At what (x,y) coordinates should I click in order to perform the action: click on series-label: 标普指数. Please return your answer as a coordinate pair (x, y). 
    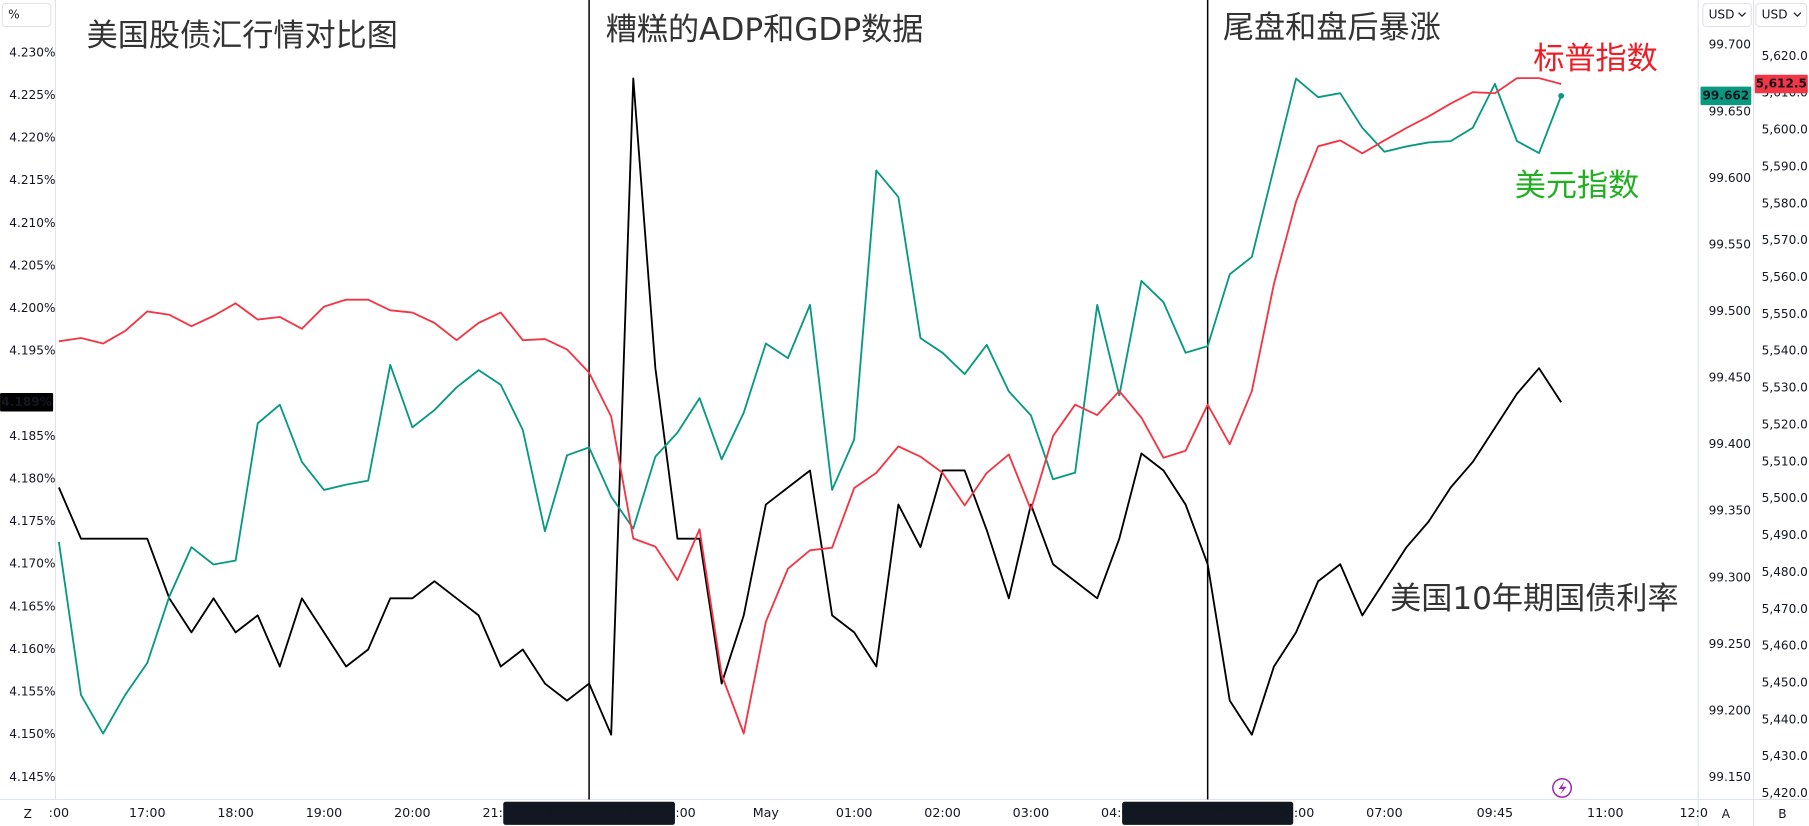
    Looking at the image, I should click on (1595, 59).